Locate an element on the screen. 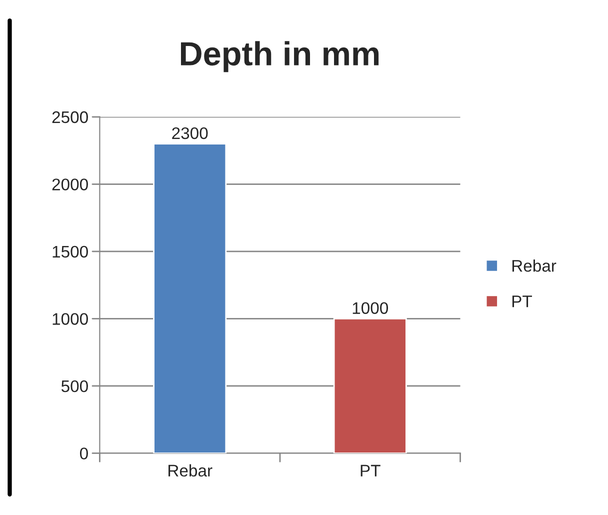  data-label: 2300 is located at coordinates (190, 133).